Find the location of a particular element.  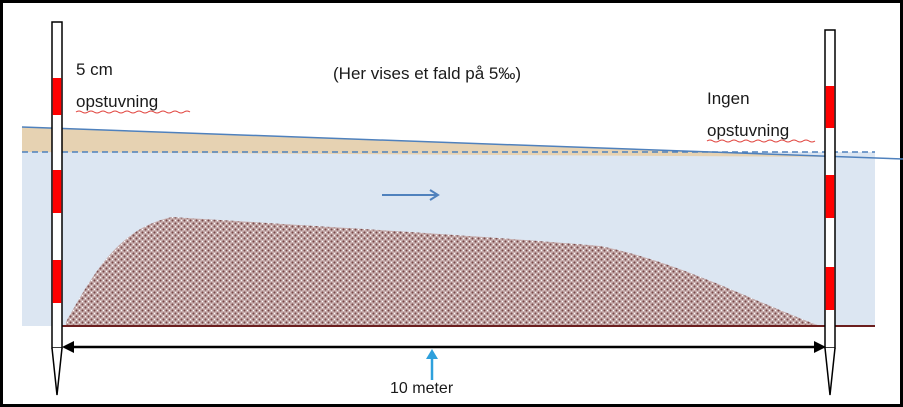

left-staff-gauge is located at coordinates (57, 208).